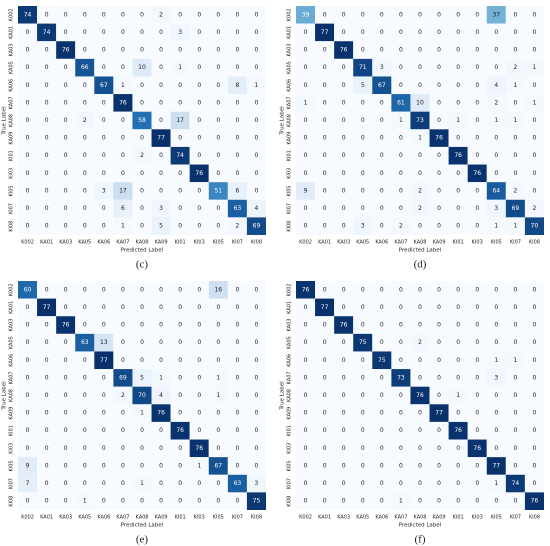 This screenshot has height=546, width=550. Describe the element at coordinates (534, 243) in the screenshot. I see `x-tick-label: KI08` at that location.